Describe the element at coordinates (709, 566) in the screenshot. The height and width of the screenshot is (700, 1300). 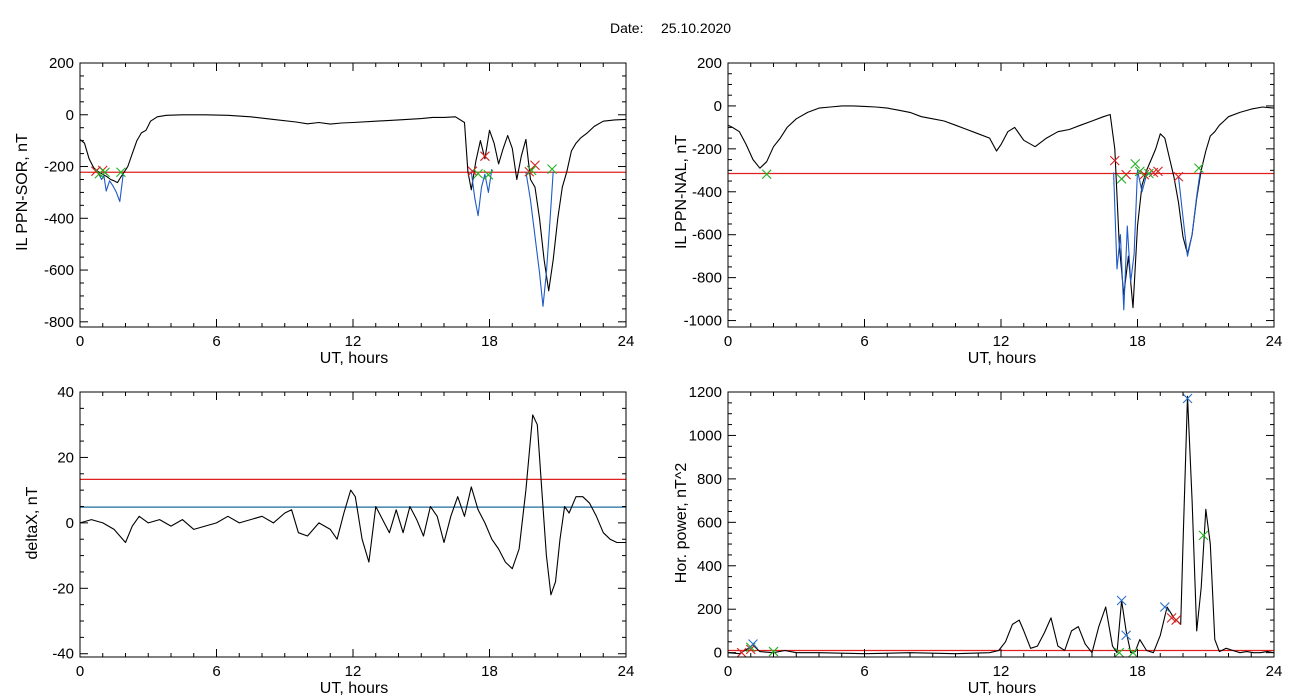
I see `y-tick-label: 400` at that location.